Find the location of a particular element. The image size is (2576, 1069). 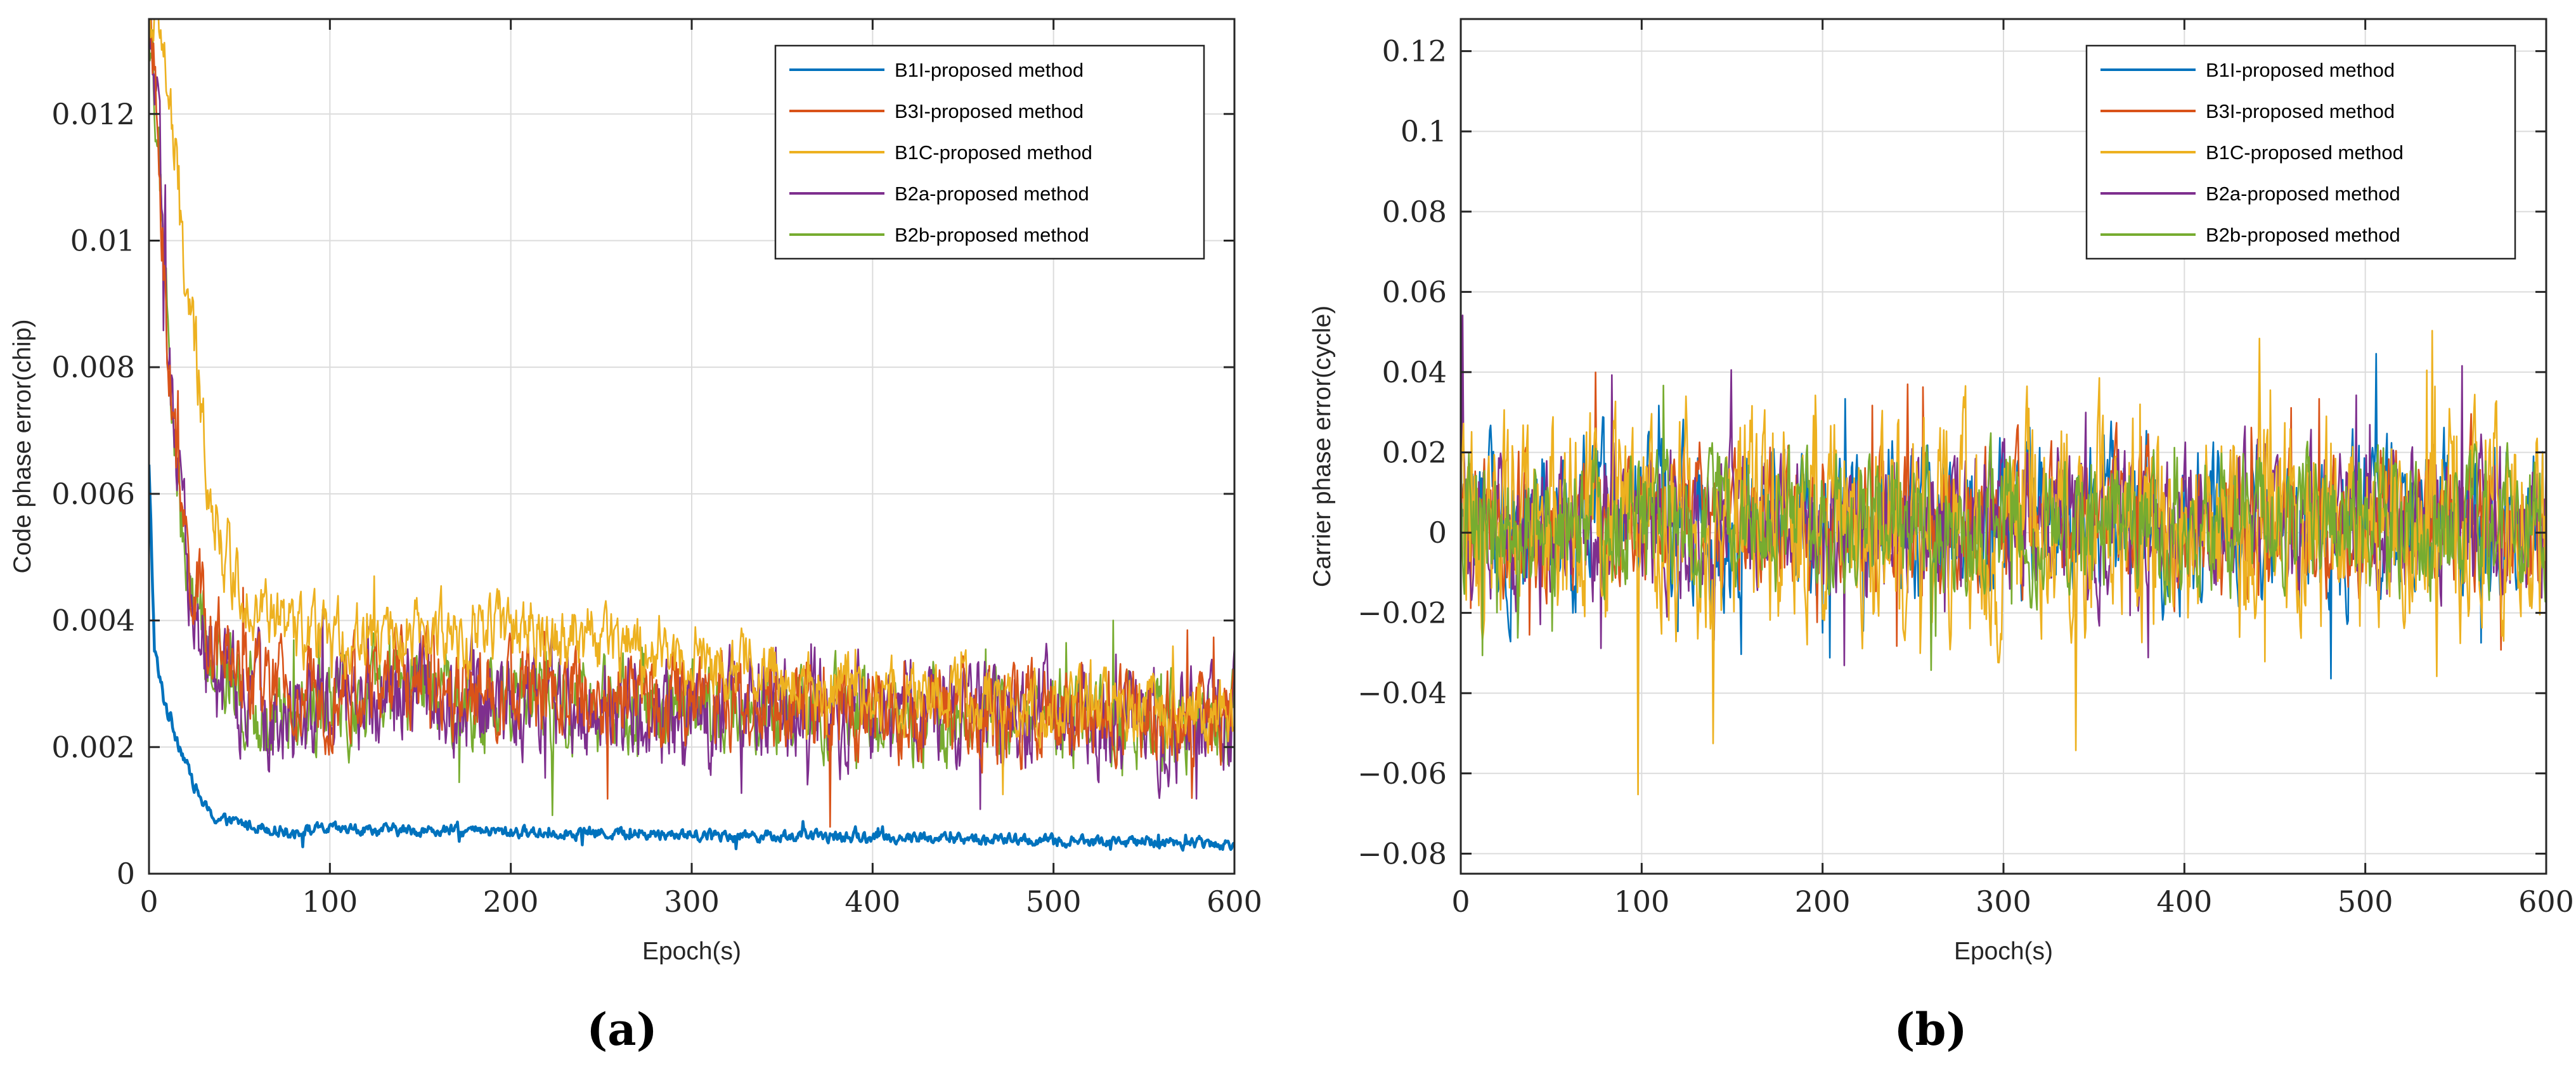

y-tick-label: 0.1 is located at coordinates (1424, 131).